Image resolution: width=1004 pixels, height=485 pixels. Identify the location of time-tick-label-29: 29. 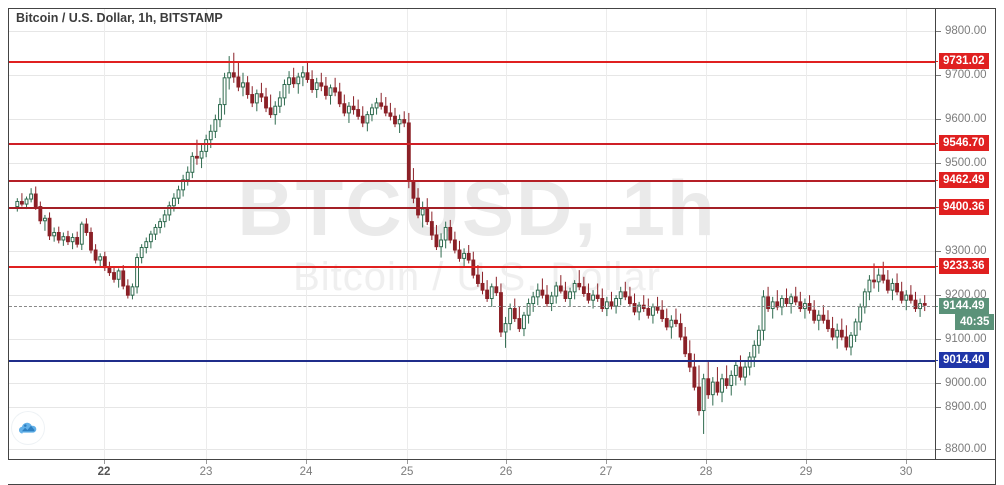
(806, 472).